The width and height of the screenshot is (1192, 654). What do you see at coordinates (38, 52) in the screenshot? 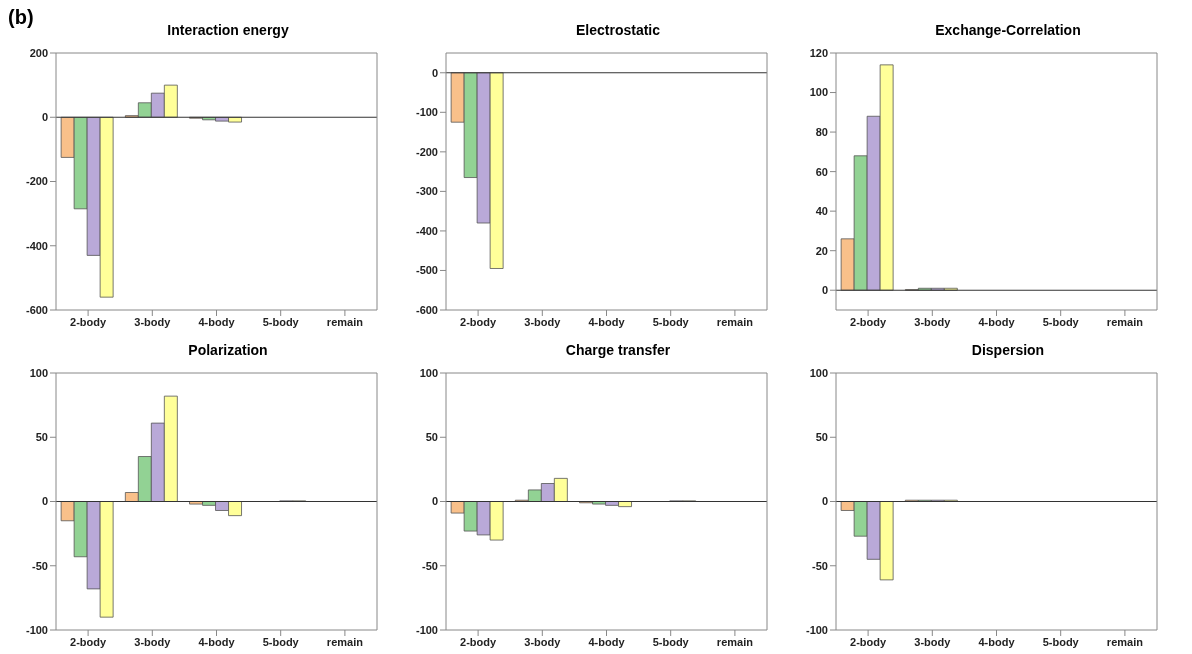
I see `y-tick-label: 200` at bounding box center [38, 52].